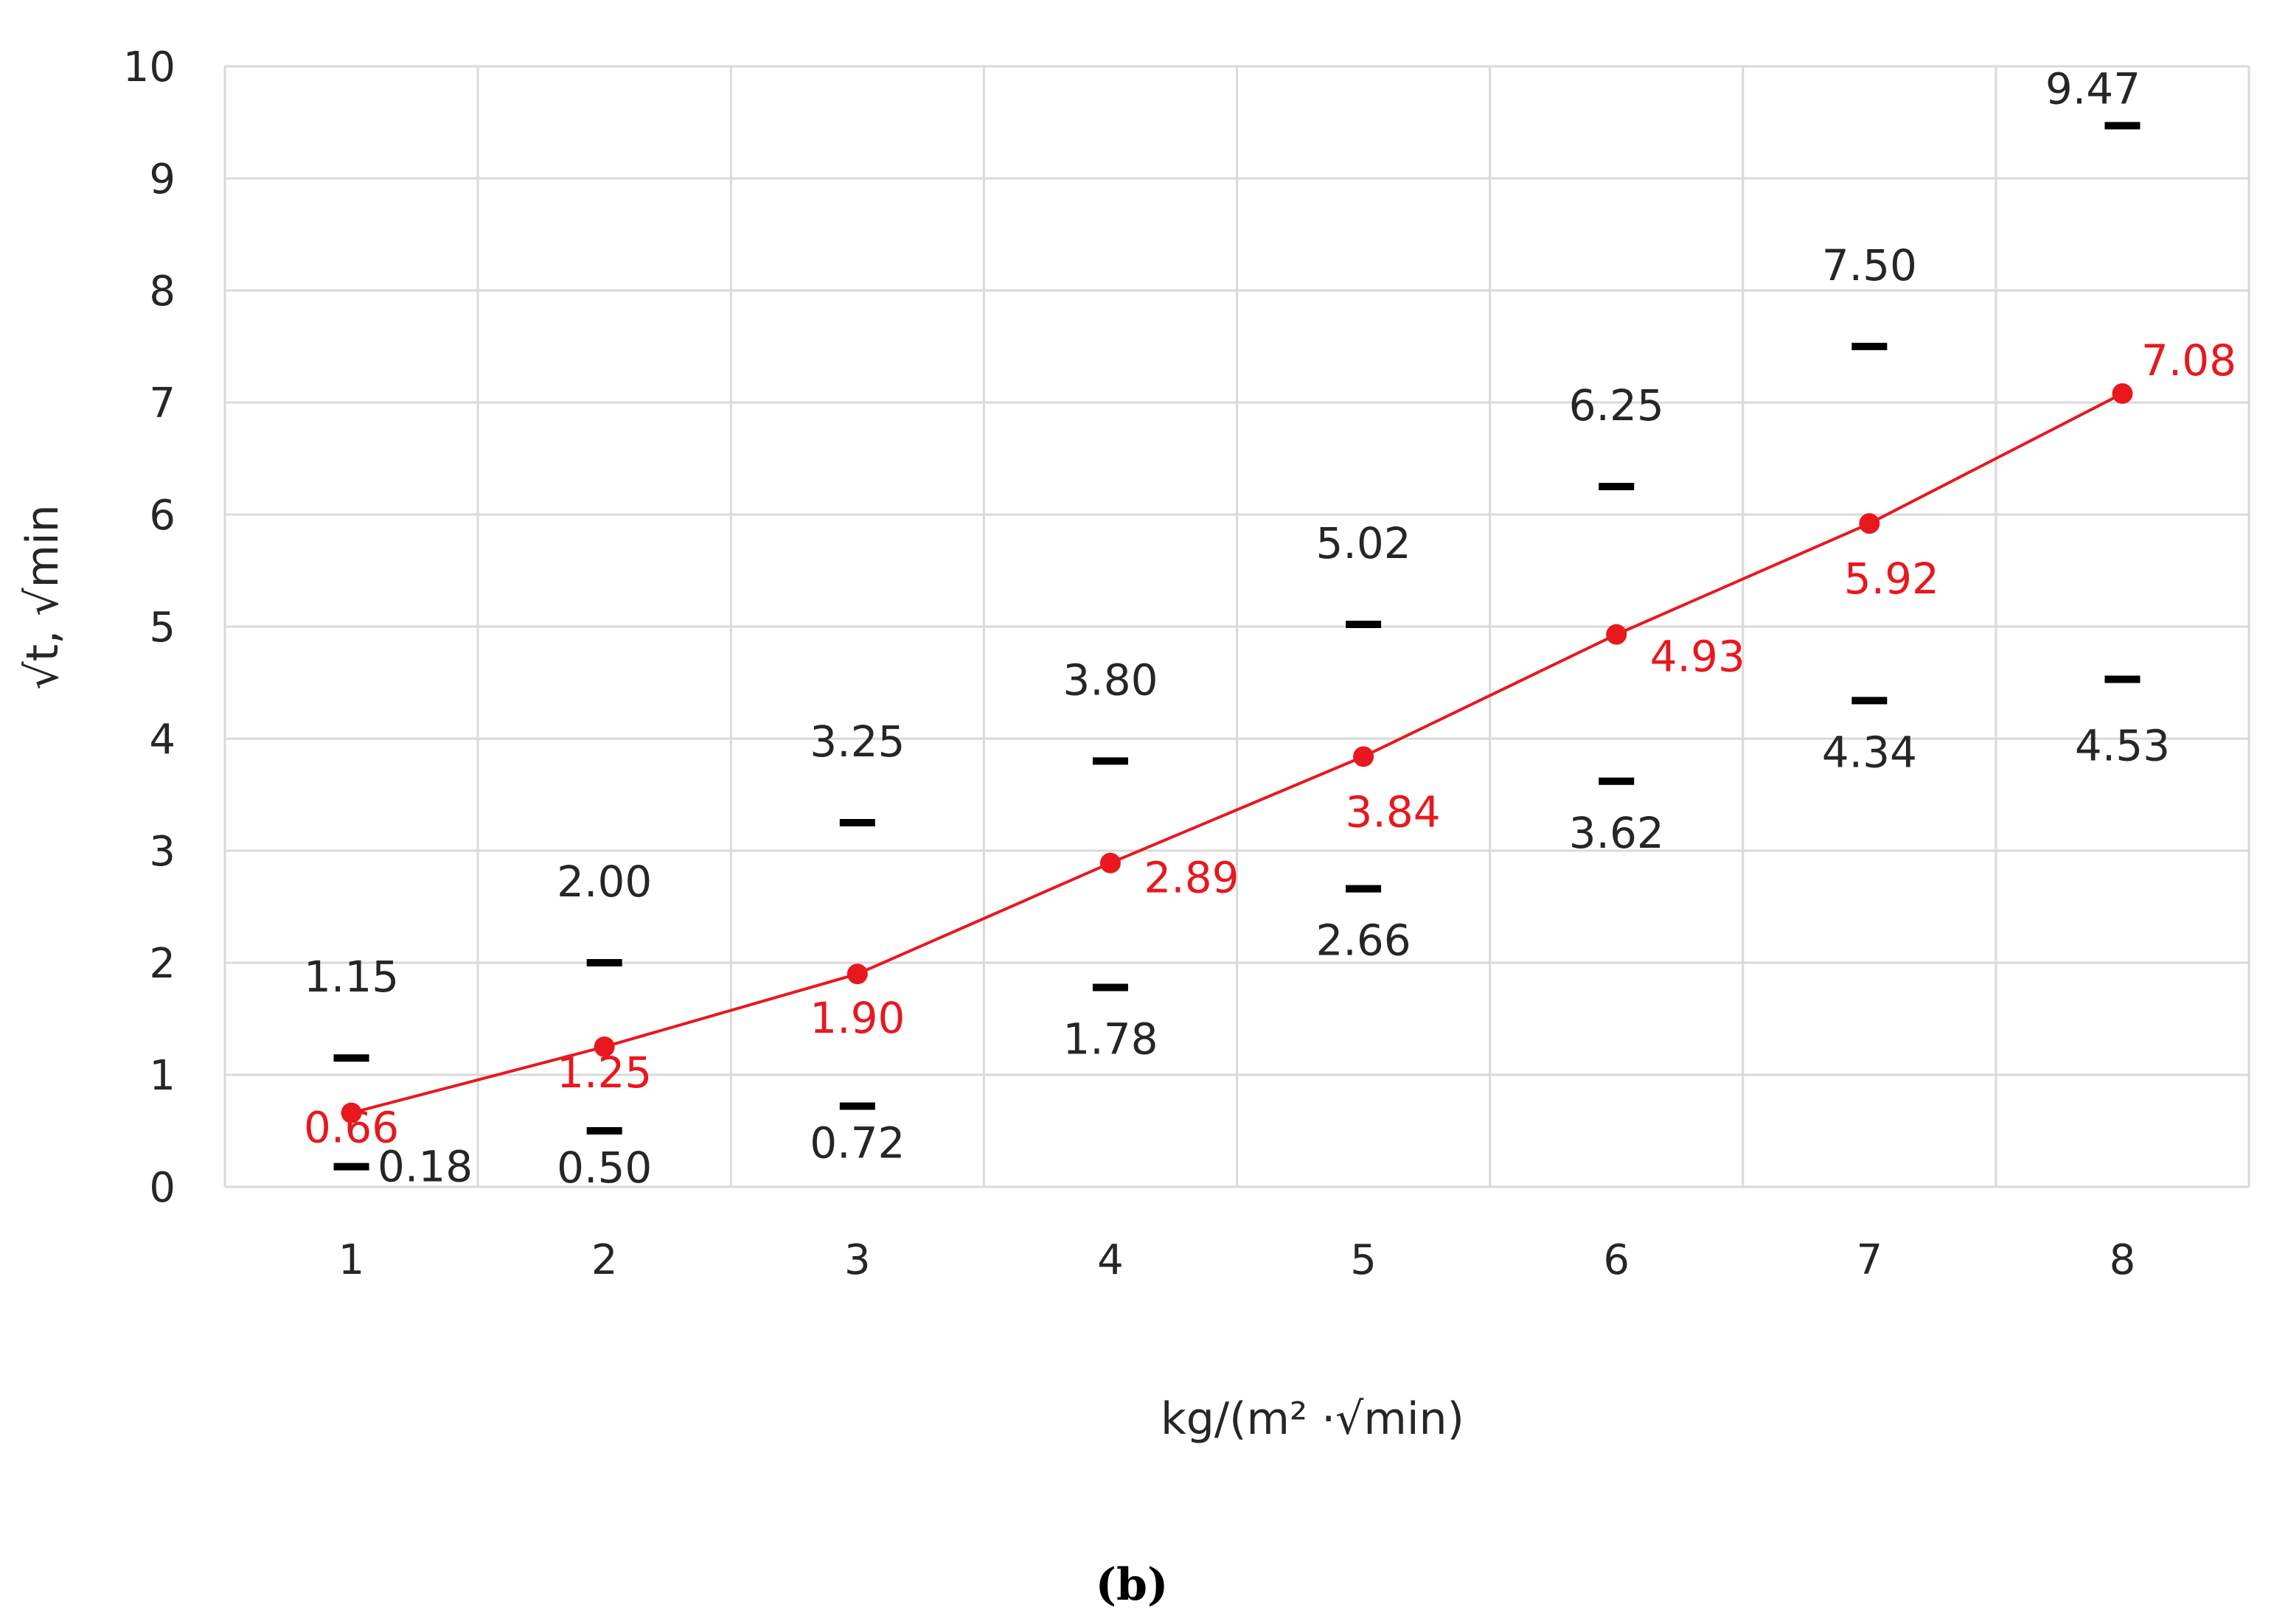 The height and width of the screenshot is (1624, 2274). What do you see at coordinates (1869, 1260) in the screenshot?
I see `x-tick-label: 7` at bounding box center [1869, 1260].